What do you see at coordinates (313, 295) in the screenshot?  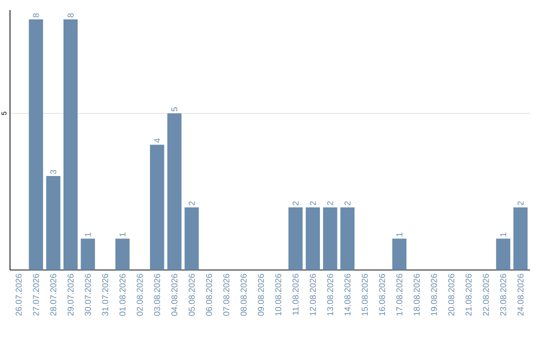 I see `x-tick-label: 12.08.2026` at bounding box center [313, 295].